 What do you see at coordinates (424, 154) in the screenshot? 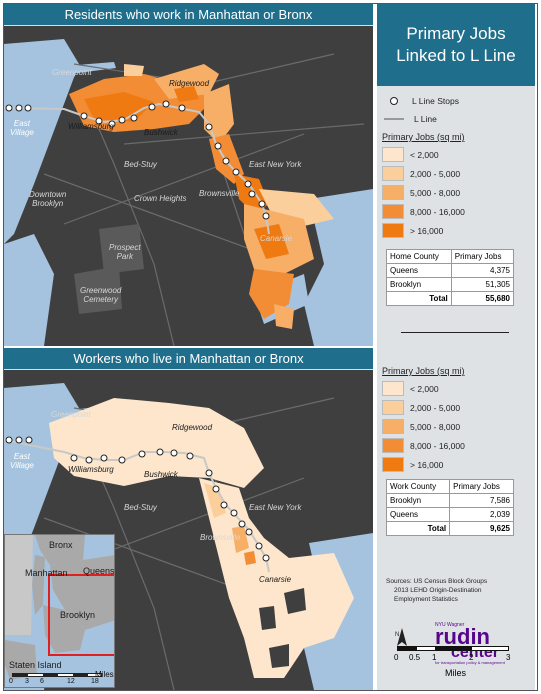
I see `class-label-1: < 2,000` at bounding box center [424, 154].